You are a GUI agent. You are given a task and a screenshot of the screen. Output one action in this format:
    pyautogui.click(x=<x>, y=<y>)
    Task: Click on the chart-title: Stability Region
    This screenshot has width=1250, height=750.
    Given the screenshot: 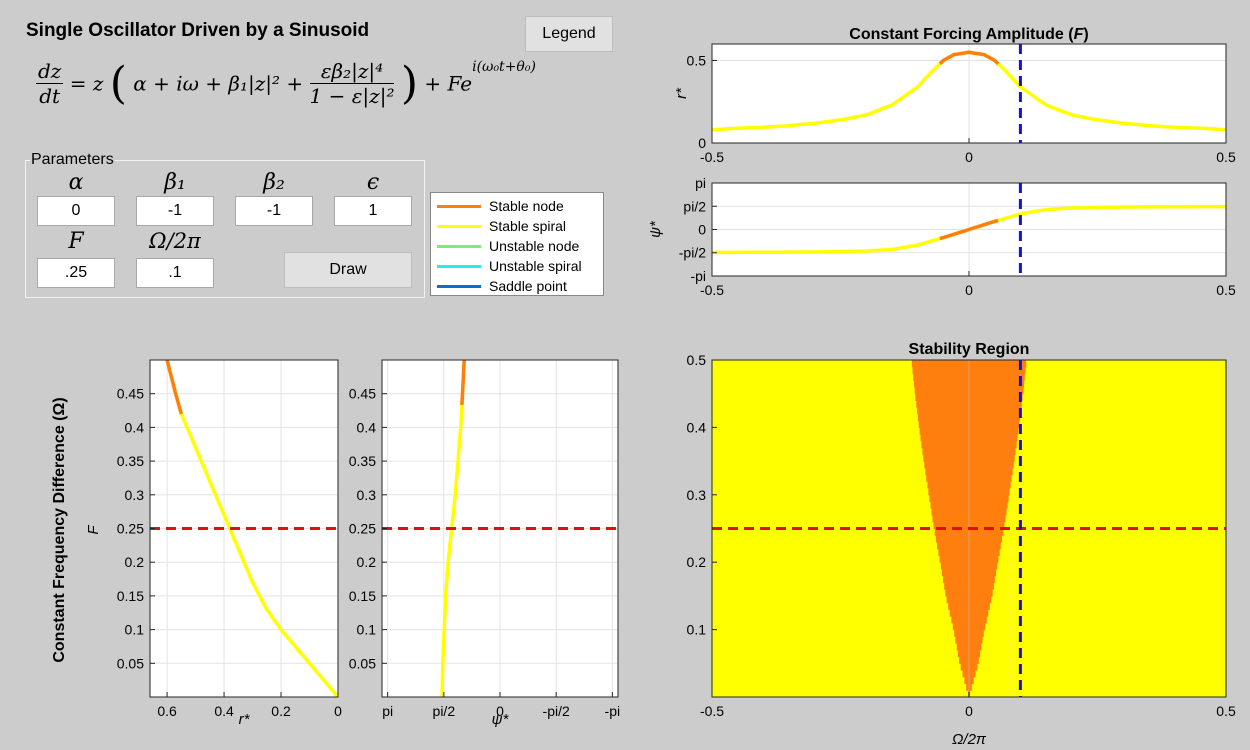 What is the action you would take?
    pyautogui.click(x=969, y=349)
    